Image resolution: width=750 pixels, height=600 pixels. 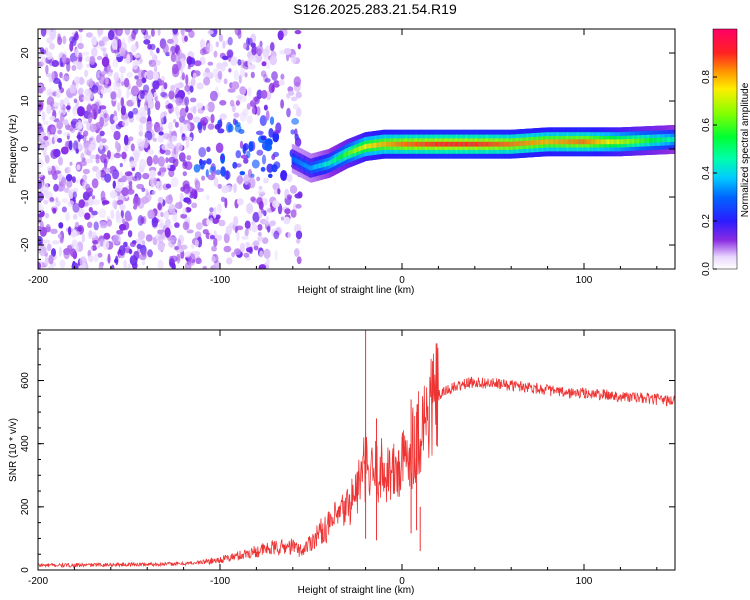 I want to click on snr-ylabel: SNR (10 * v/v), so click(x=13, y=450).